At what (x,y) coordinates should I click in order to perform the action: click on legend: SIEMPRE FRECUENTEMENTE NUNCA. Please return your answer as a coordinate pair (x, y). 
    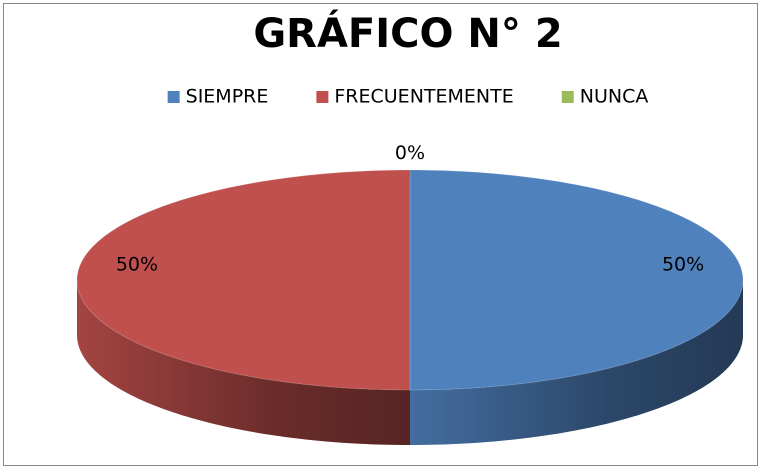
    Looking at the image, I should click on (408, 97).